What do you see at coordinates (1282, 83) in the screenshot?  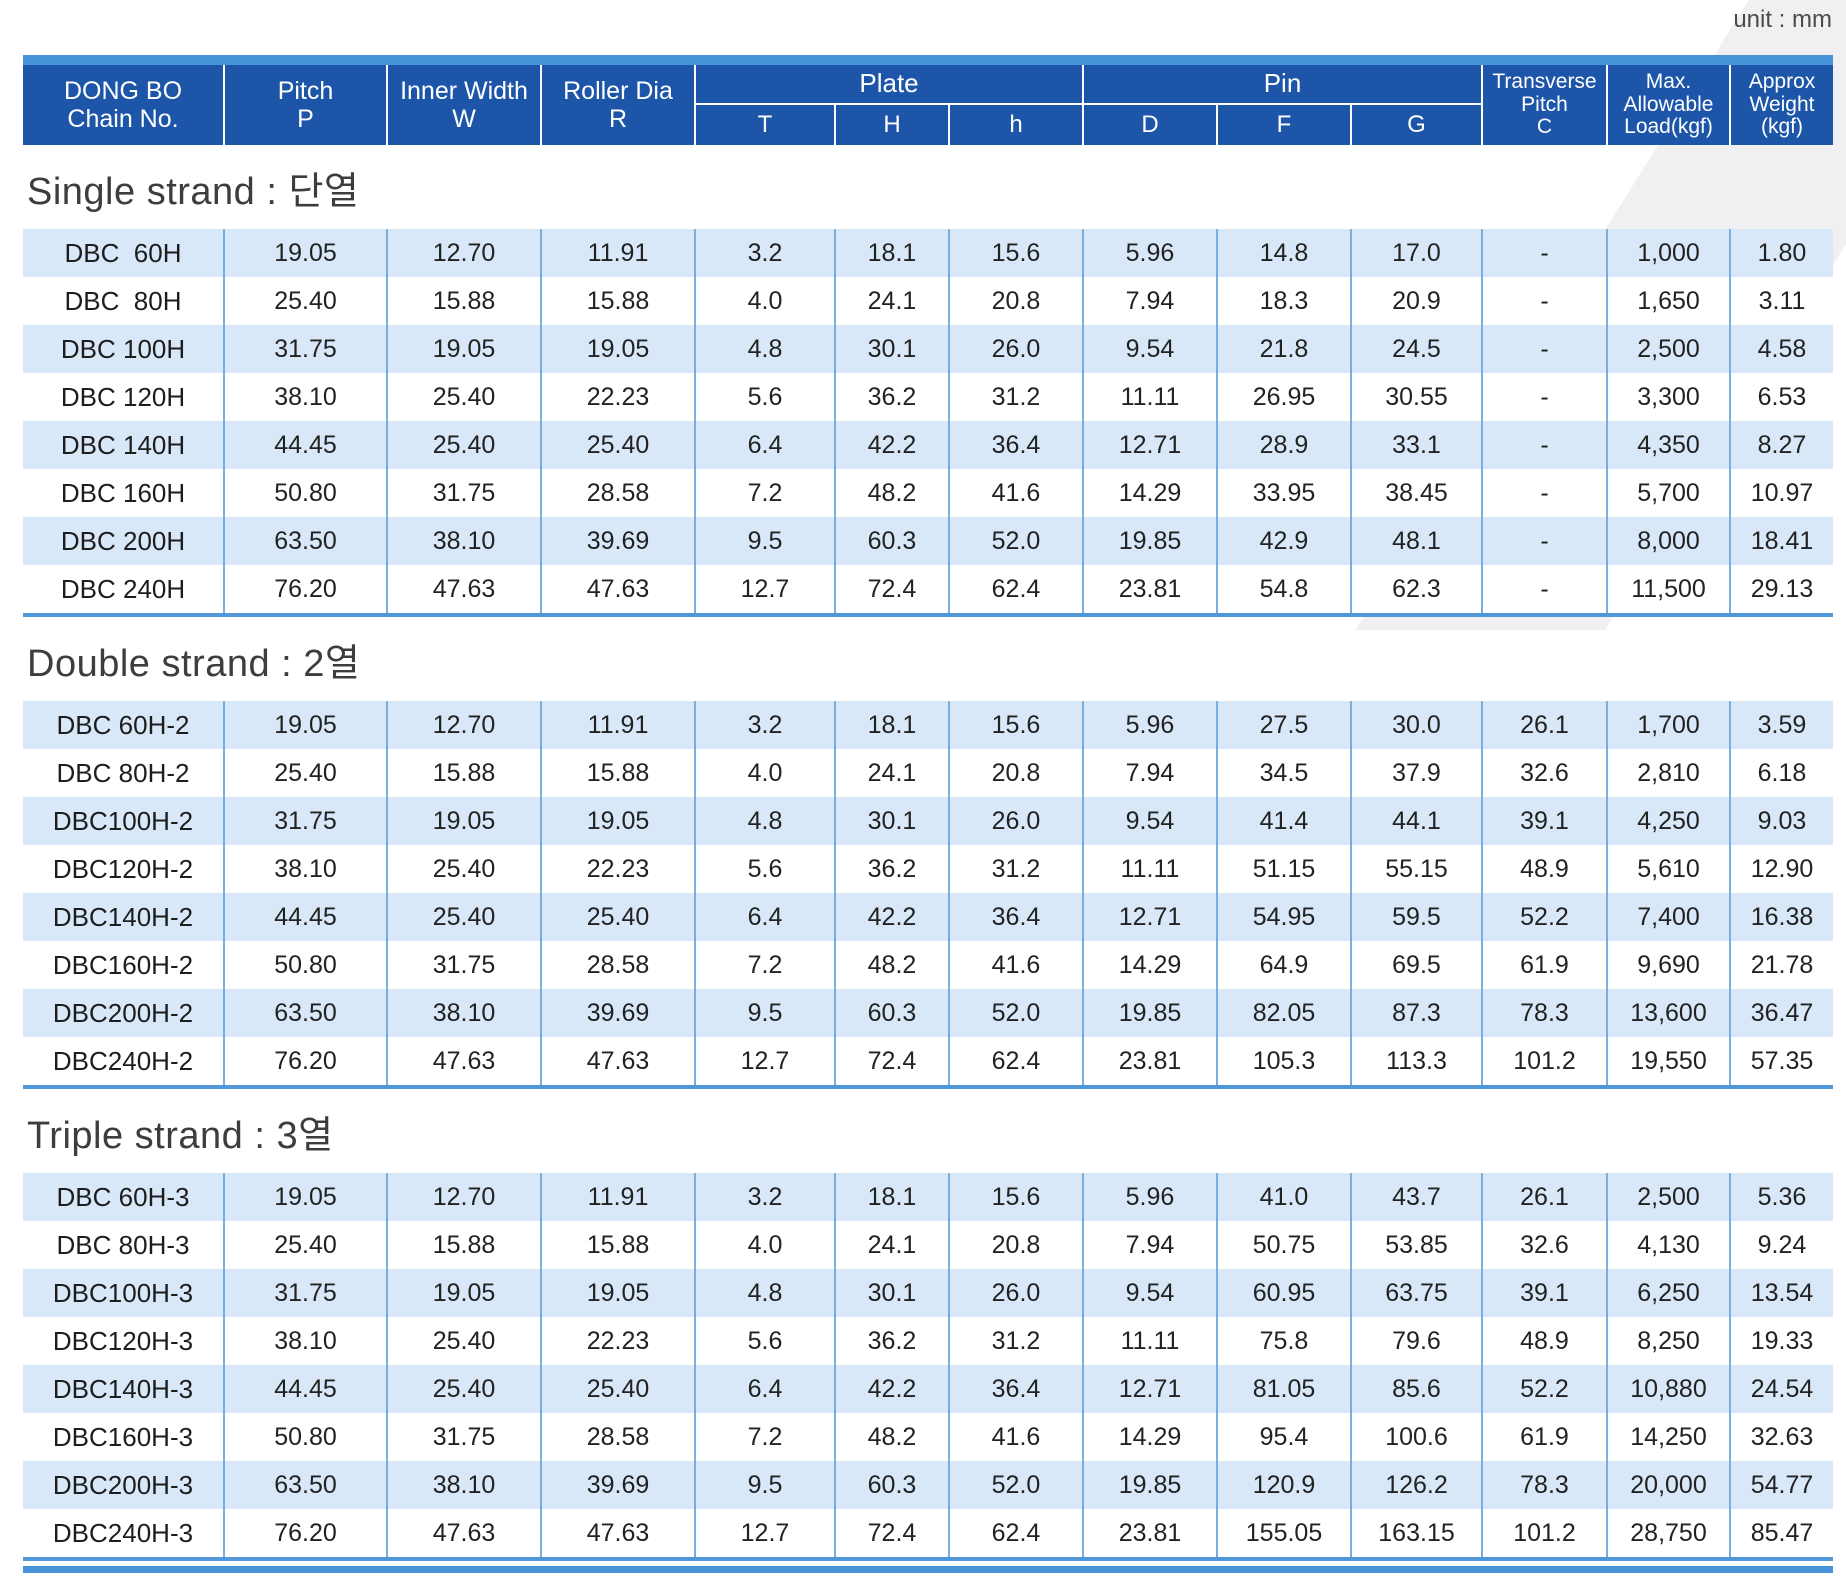 I see `header-line: Pin` at bounding box center [1282, 83].